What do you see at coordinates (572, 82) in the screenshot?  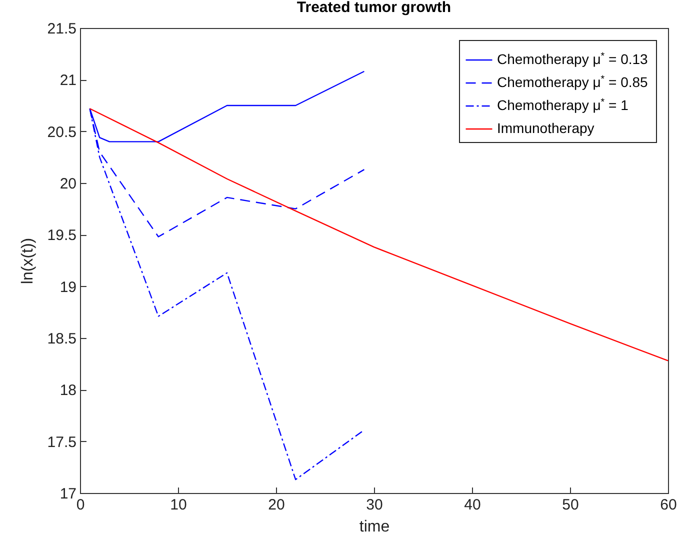 I see `legend-label: Chemotherapy μ$^{*}$ = 0.85` at bounding box center [572, 82].